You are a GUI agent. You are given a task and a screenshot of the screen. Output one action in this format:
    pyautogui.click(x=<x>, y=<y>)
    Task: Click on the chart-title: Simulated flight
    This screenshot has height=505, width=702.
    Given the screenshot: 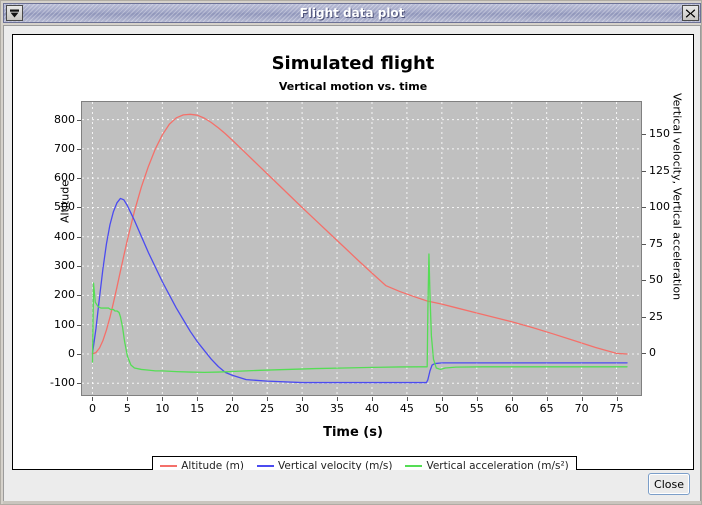 What is the action you would take?
    pyautogui.click(x=353, y=63)
    